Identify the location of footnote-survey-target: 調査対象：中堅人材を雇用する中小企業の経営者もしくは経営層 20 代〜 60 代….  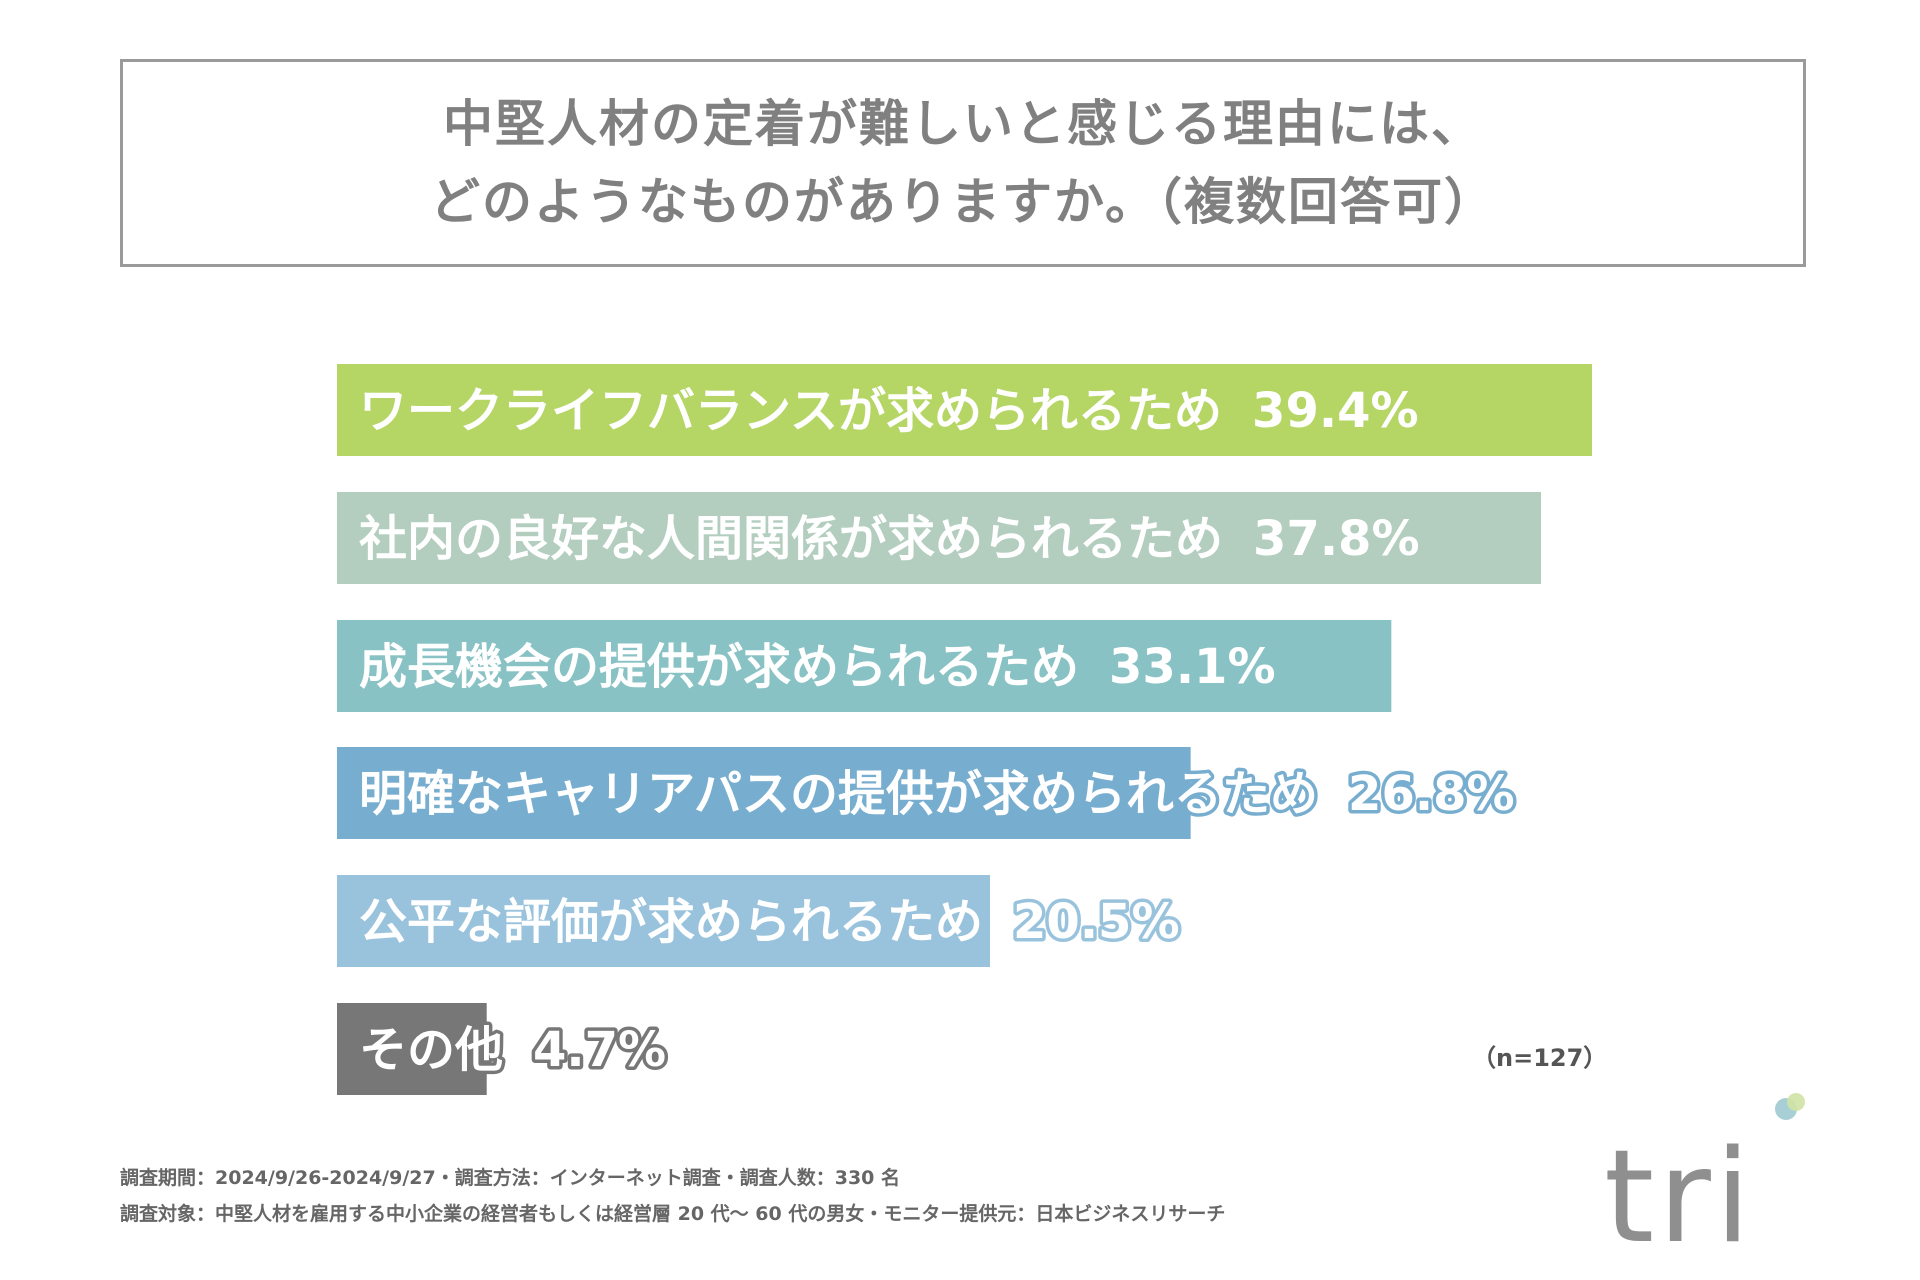
(673, 1214).